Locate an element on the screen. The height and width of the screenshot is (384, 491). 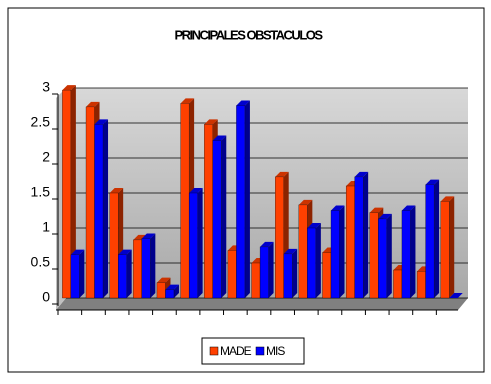
y-tick-label: 2 is located at coordinates (46, 157).